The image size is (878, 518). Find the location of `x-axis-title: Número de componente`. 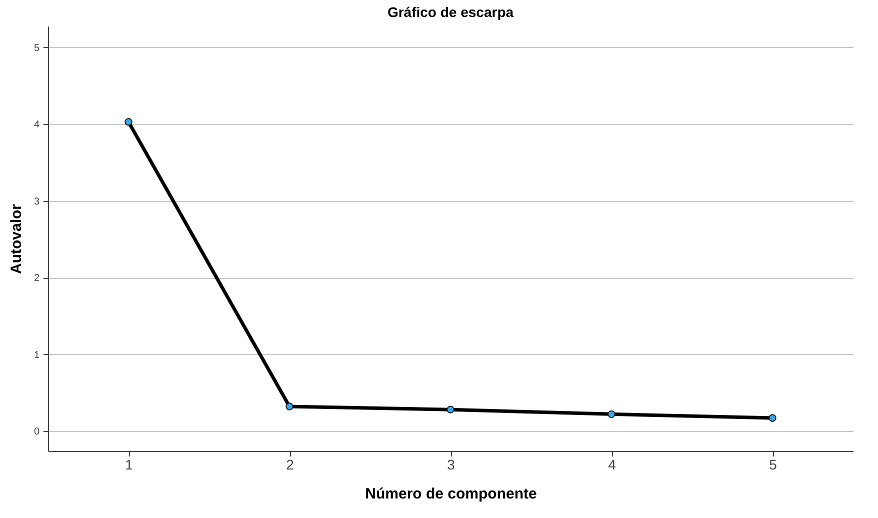

x-axis-title: Número de componente is located at coordinates (451, 494).